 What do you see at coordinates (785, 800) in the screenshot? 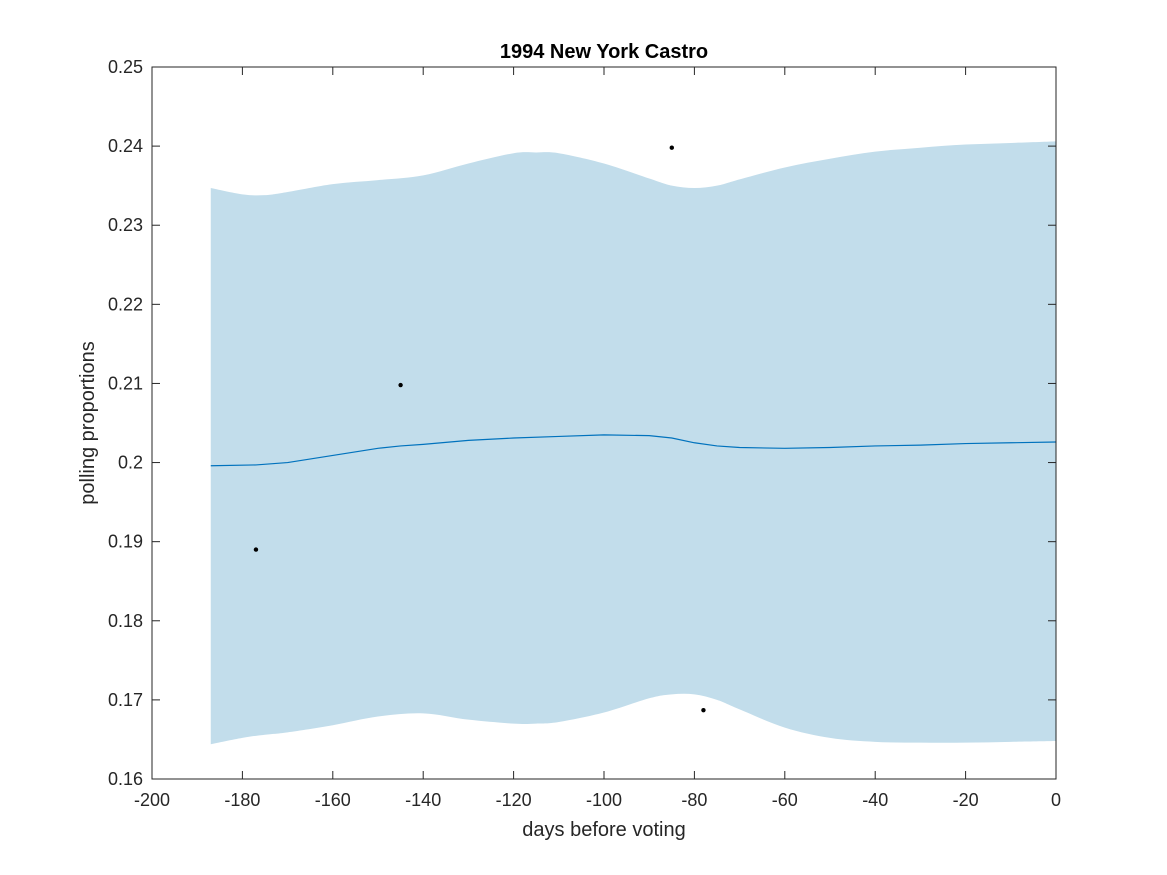
I see `x-tick-label: -60` at bounding box center [785, 800].